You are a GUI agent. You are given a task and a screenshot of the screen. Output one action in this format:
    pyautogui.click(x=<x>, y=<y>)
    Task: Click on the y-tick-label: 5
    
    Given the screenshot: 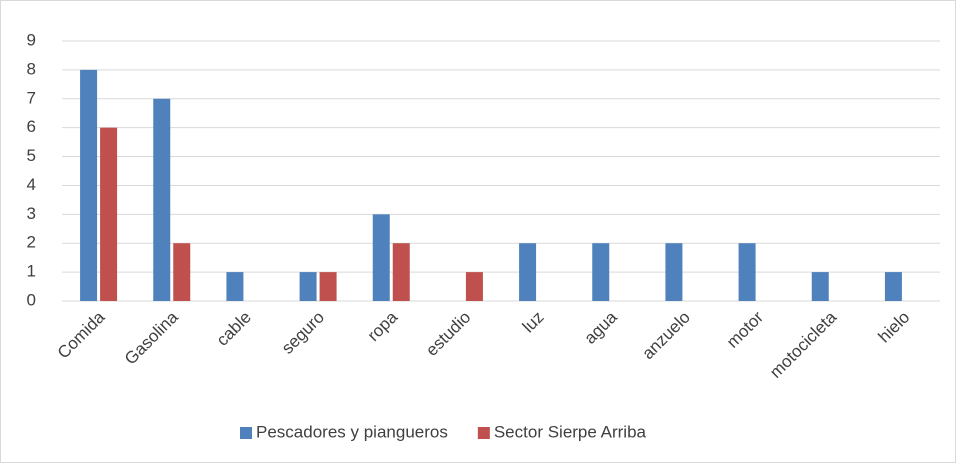 What is the action you would take?
    pyautogui.click(x=31, y=155)
    